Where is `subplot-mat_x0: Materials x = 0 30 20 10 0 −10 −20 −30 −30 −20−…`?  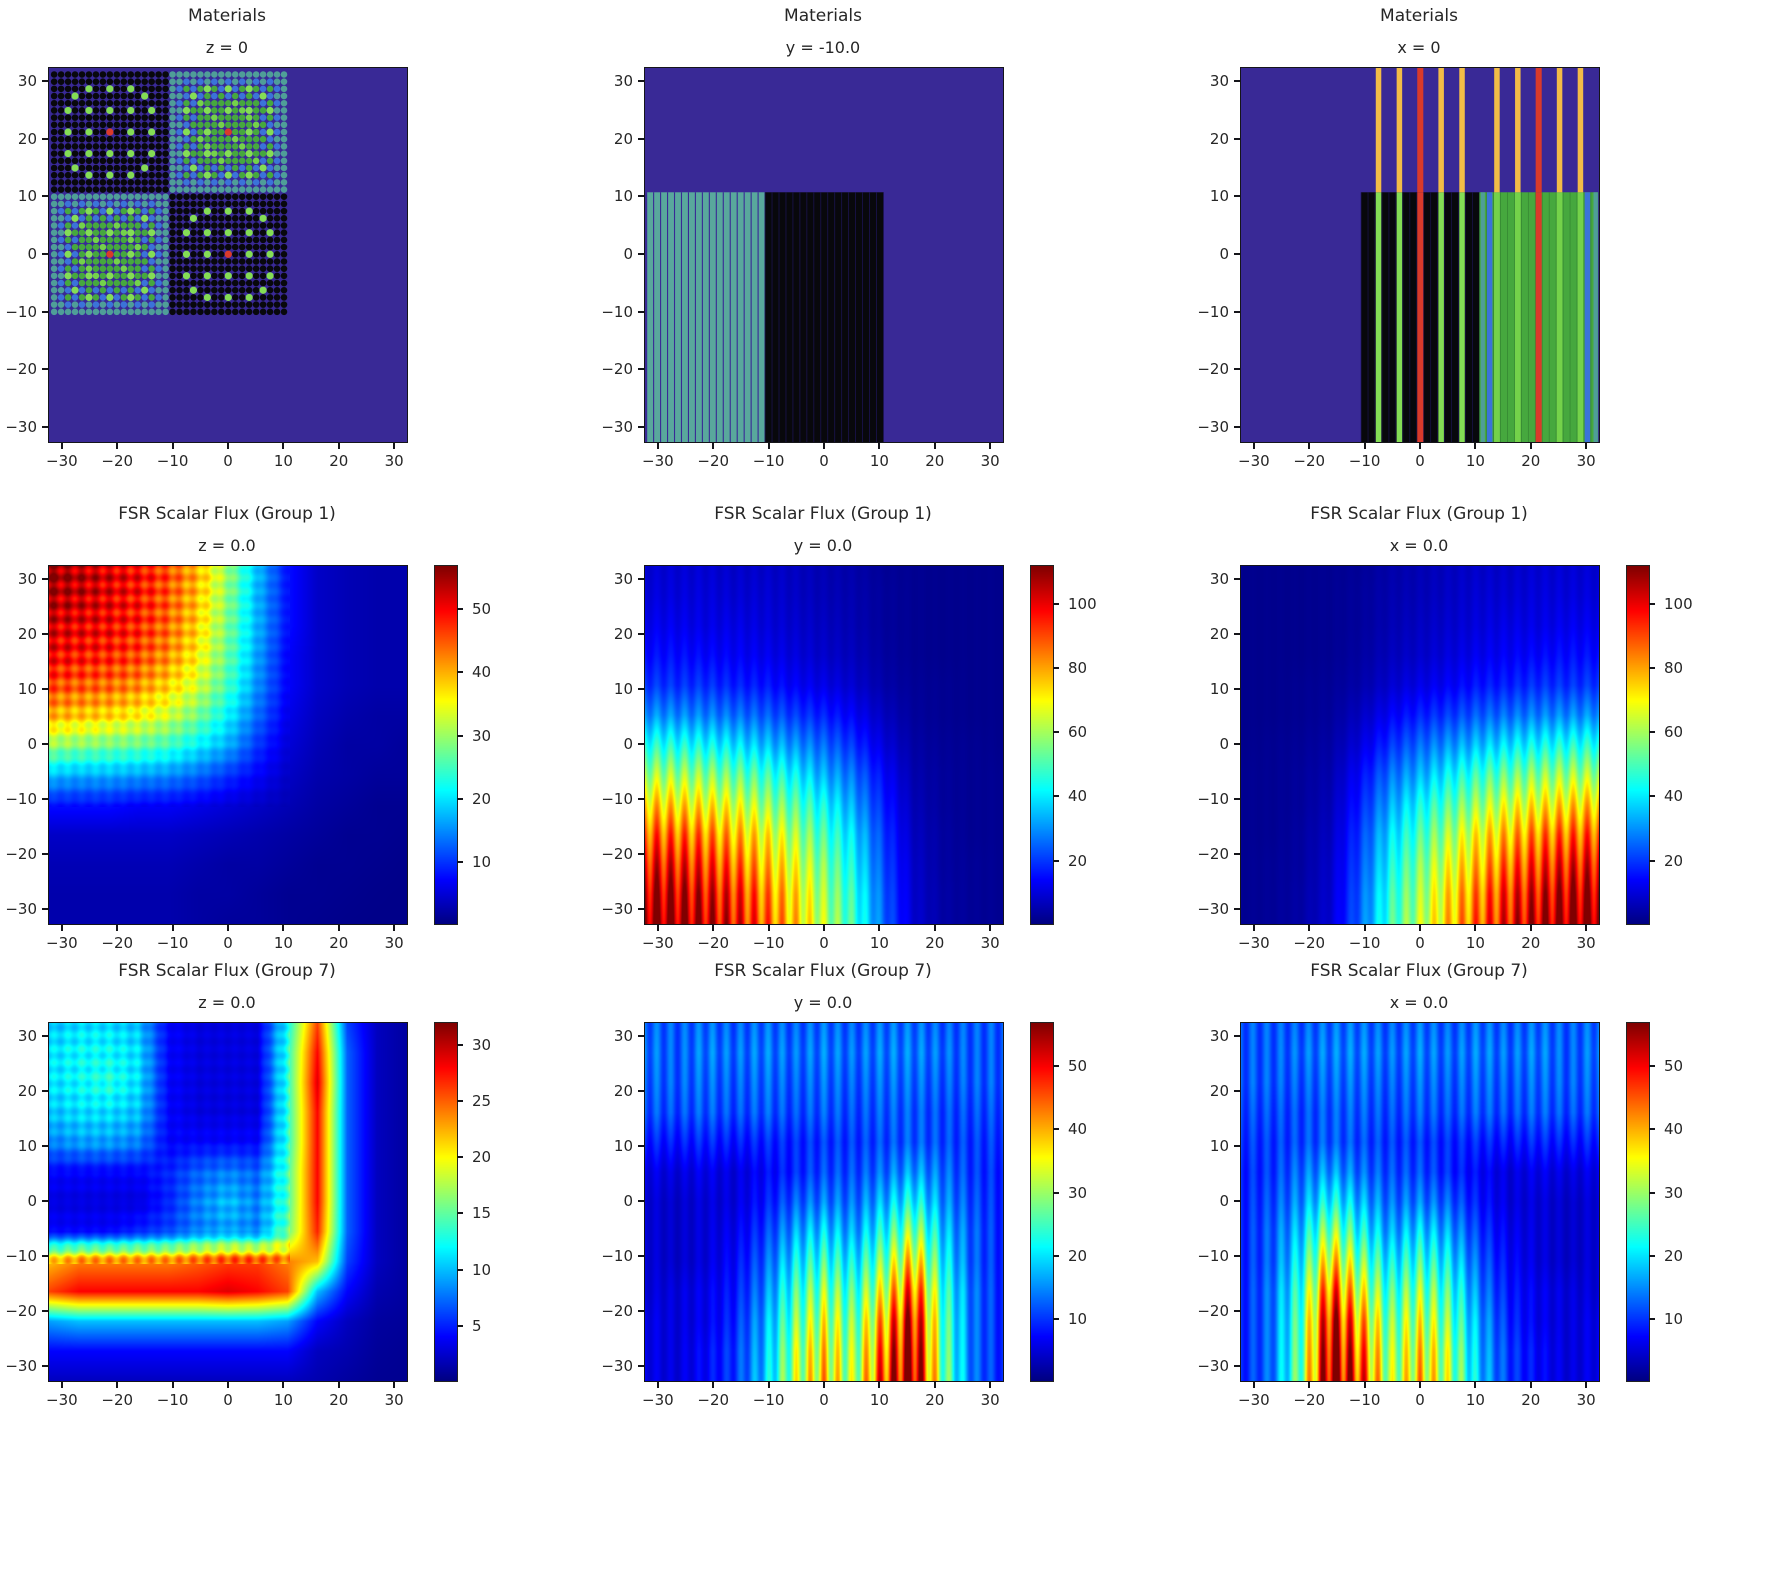
subplot-mat_x0: Materials x = 0 30 20 10 0 −10 −20 −30 −30 −20−… is located at coordinates (1490, 244).